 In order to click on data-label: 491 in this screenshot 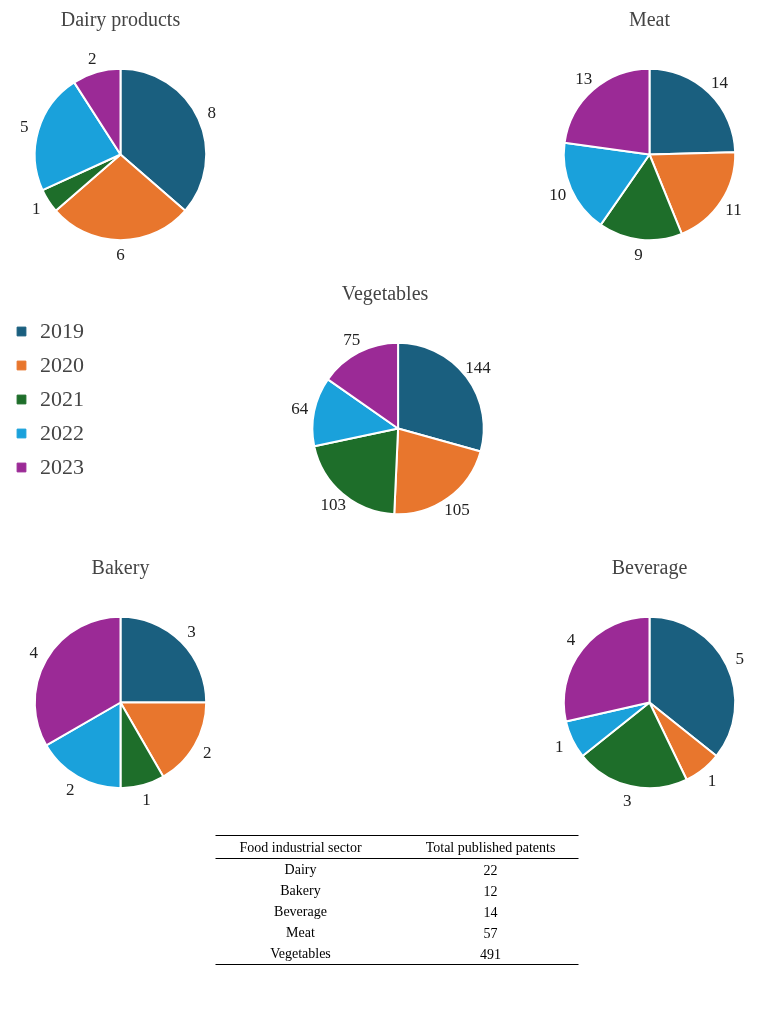, I will do `click(490, 954)`.